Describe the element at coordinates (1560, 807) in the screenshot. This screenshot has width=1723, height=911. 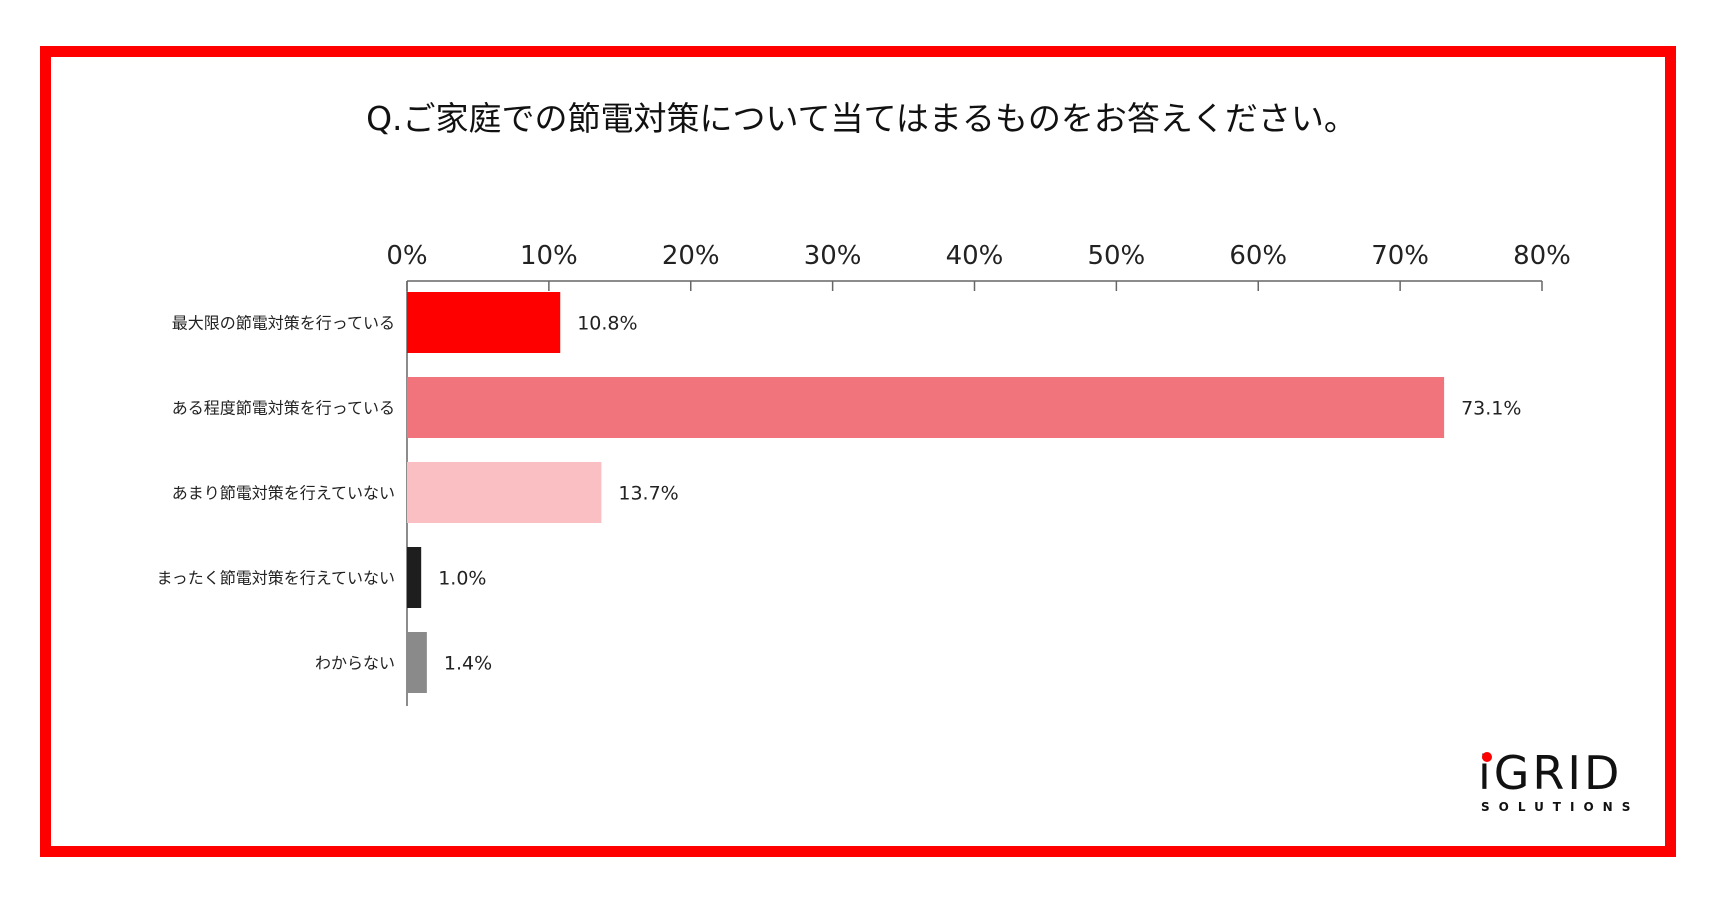
I see `logo-sub-text: SOLUTIONS` at that location.